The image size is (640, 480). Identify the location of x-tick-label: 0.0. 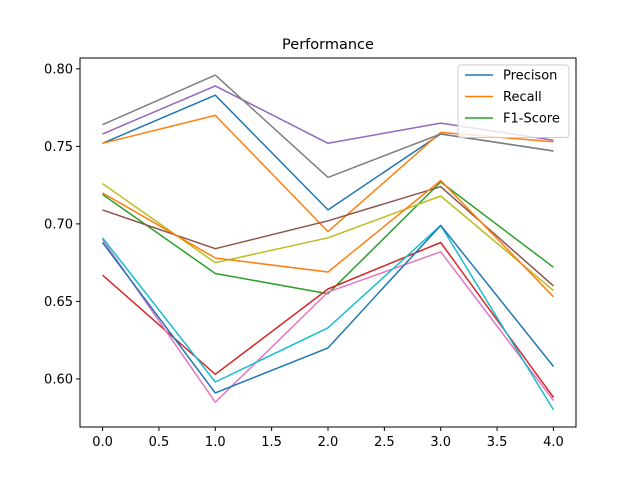
(102, 442).